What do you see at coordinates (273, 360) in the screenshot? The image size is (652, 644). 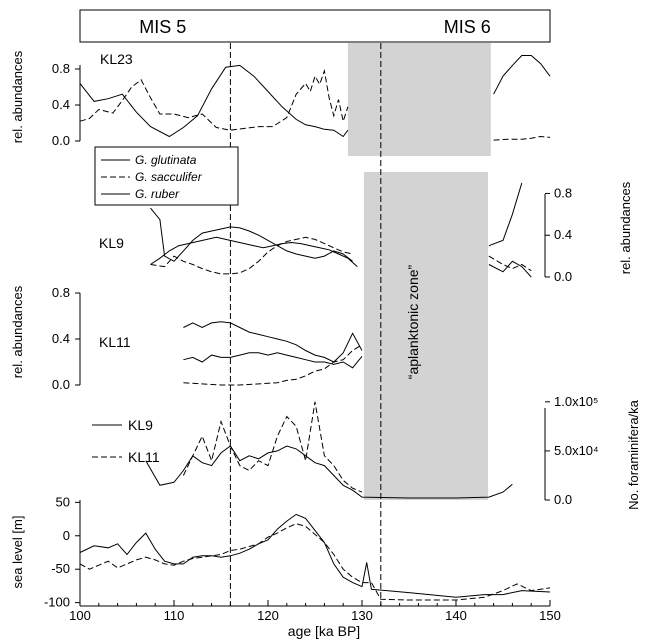 I see `series-KL11-g-glutinata` at bounding box center [273, 360].